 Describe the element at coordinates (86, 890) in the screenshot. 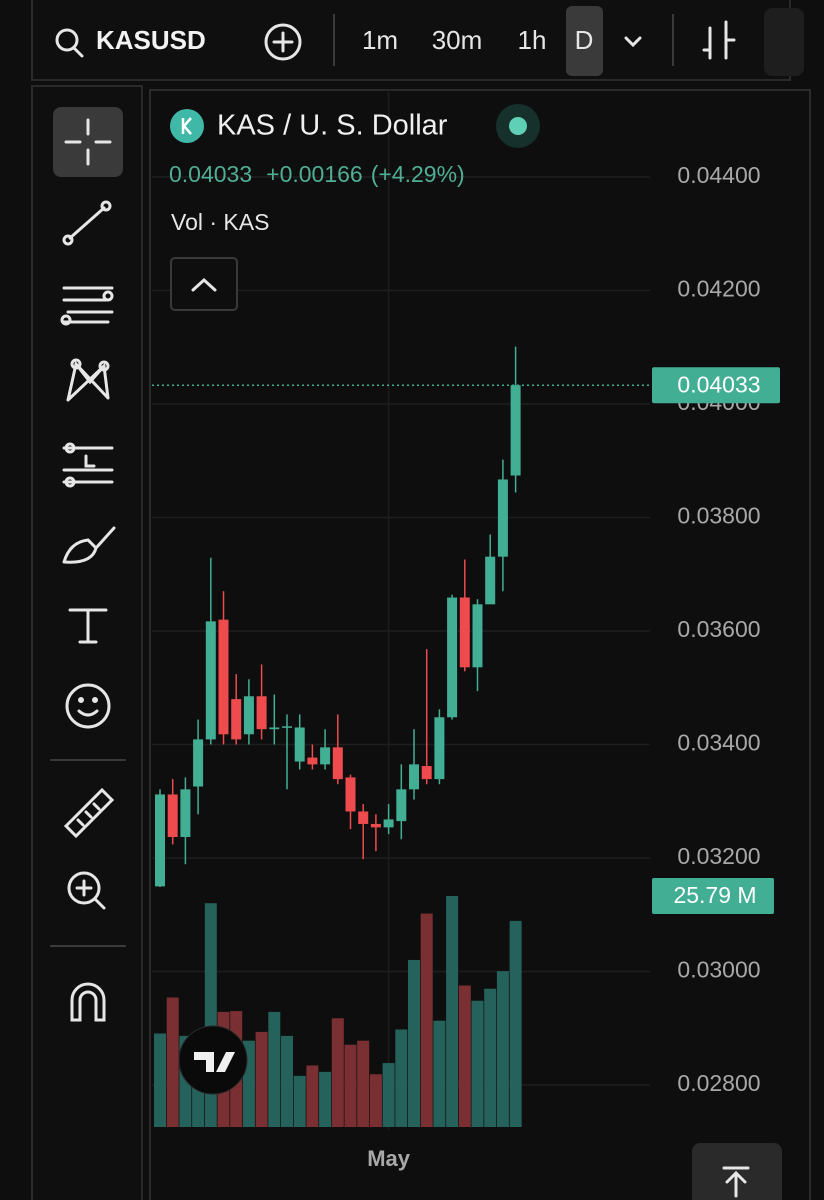

I see `zoom-tool` at that location.